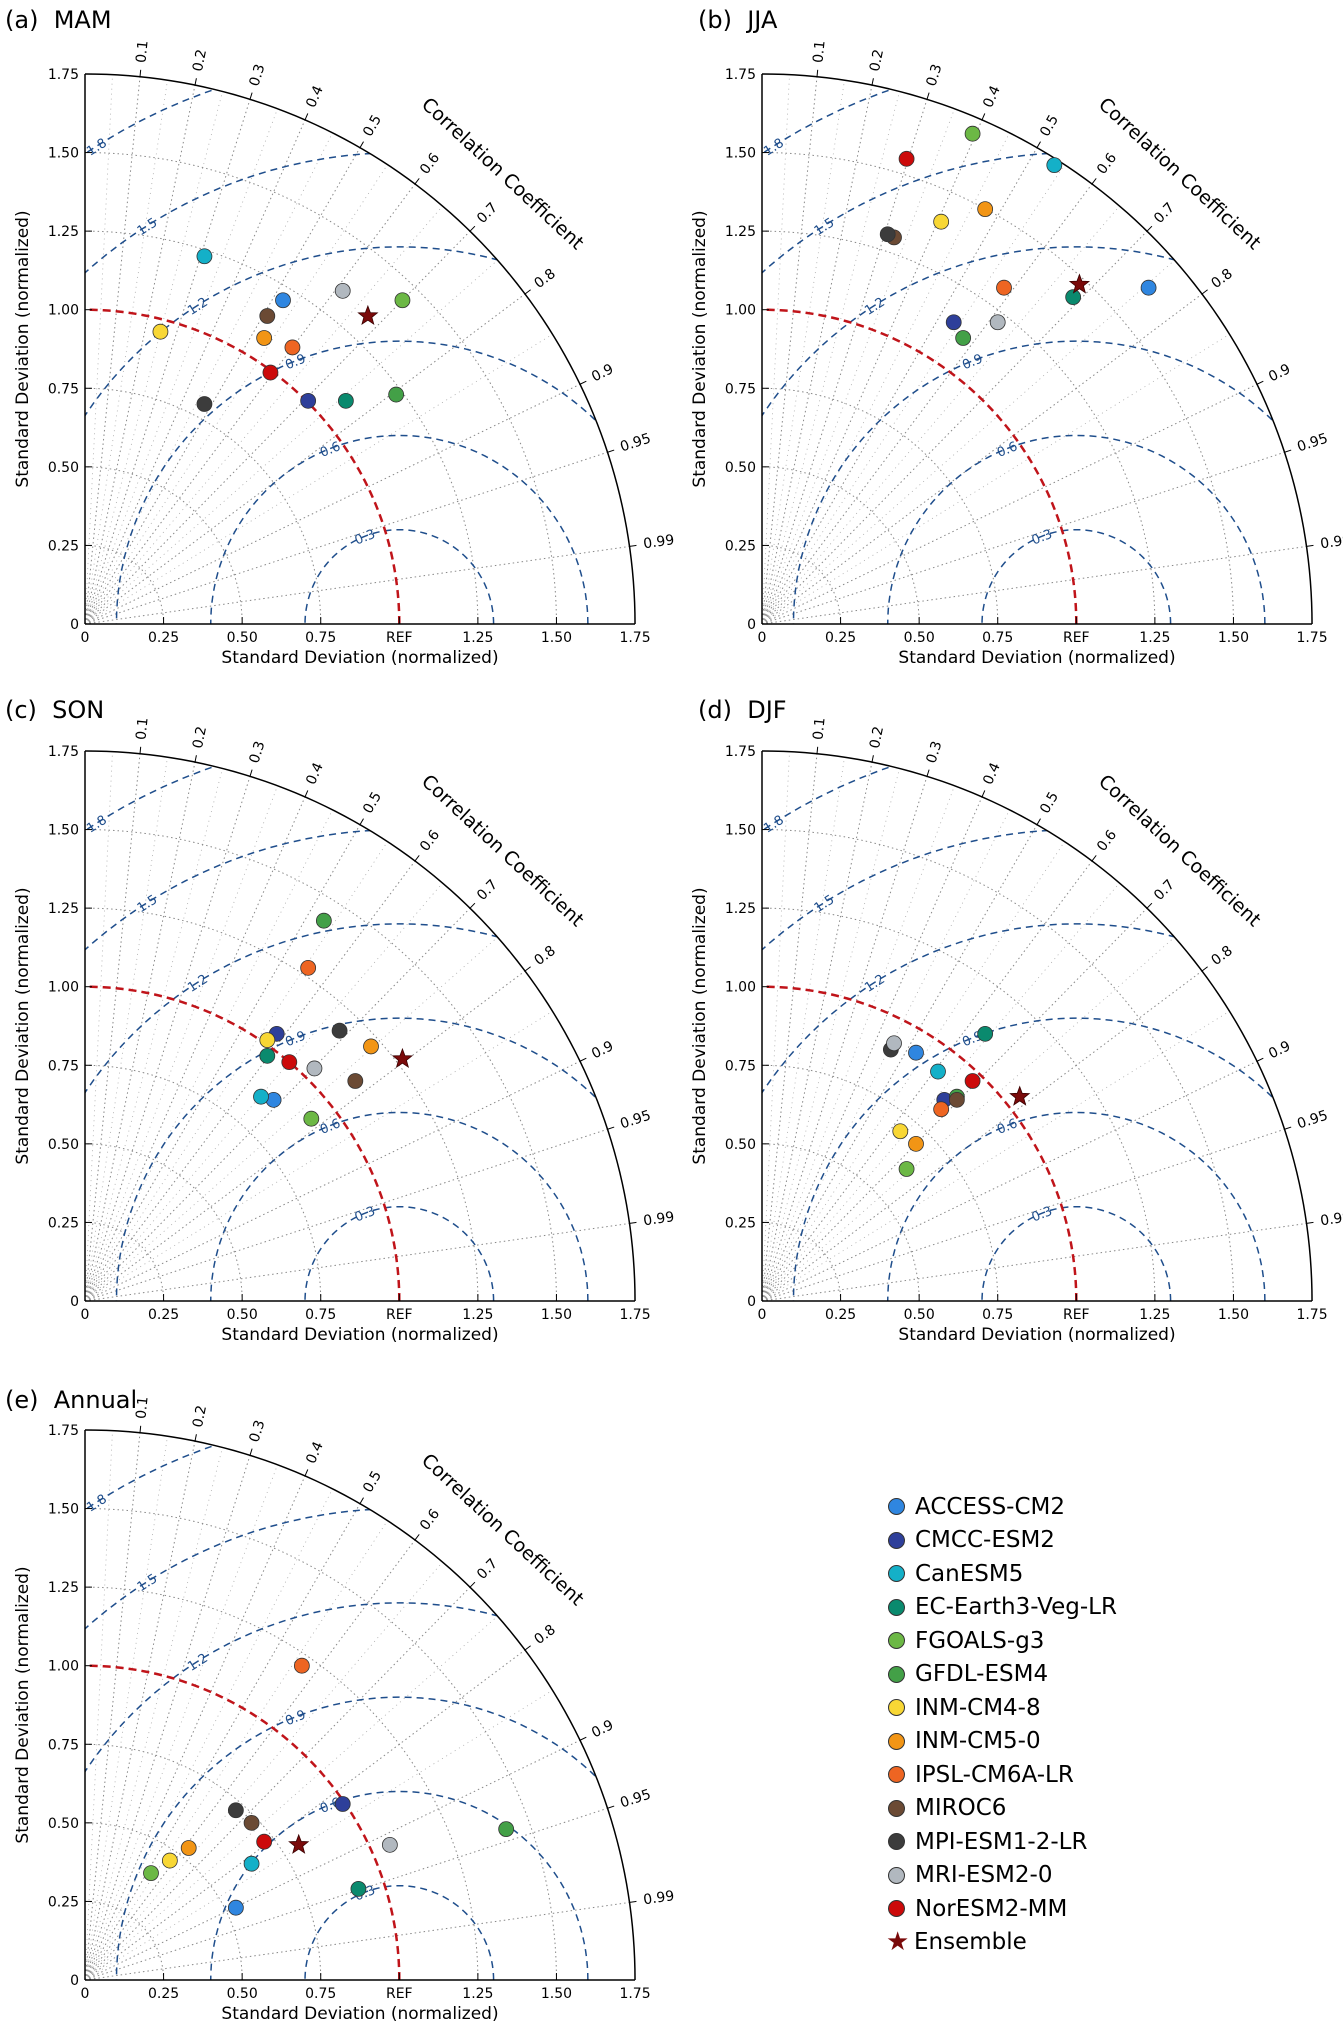 Image resolution: width=1343 pixels, height=2034 pixels. What do you see at coordinates (97, 825) in the screenshot?
I see `rmsd-label: 1.8` at bounding box center [97, 825].